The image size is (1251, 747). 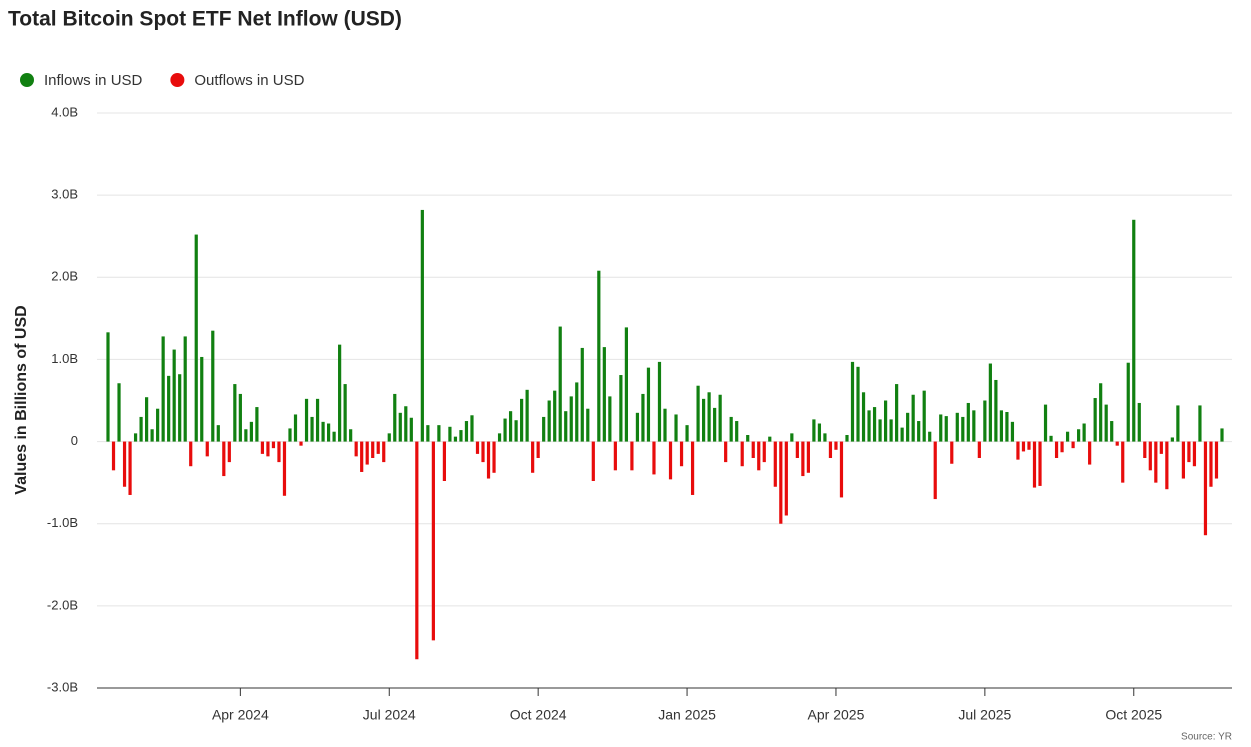 What do you see at coordinates (1133, 715) in the screenshot?
I see `x-tick-label: Oct 2025` at bounding box center [1133, 715].